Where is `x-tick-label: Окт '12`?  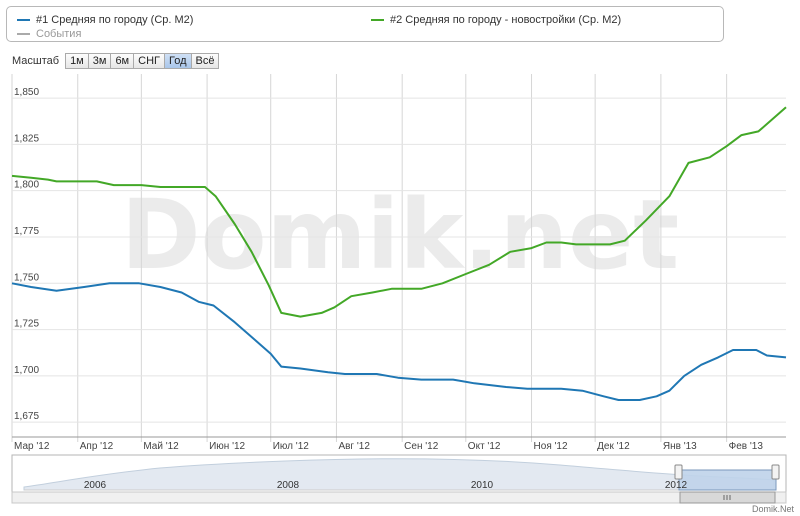 x-tick-label: Окт '12 is located at coordinates (484, 446).